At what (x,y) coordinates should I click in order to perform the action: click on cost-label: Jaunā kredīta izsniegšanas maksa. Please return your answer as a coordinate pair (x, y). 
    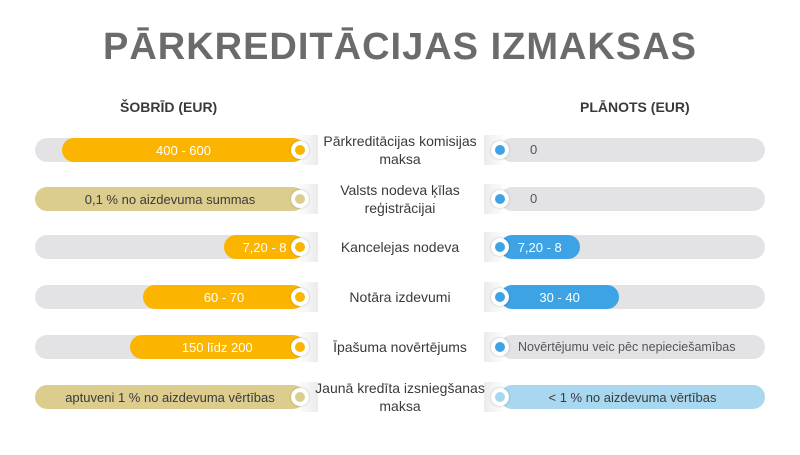
    Looking at the image, I should click on (400, 397).